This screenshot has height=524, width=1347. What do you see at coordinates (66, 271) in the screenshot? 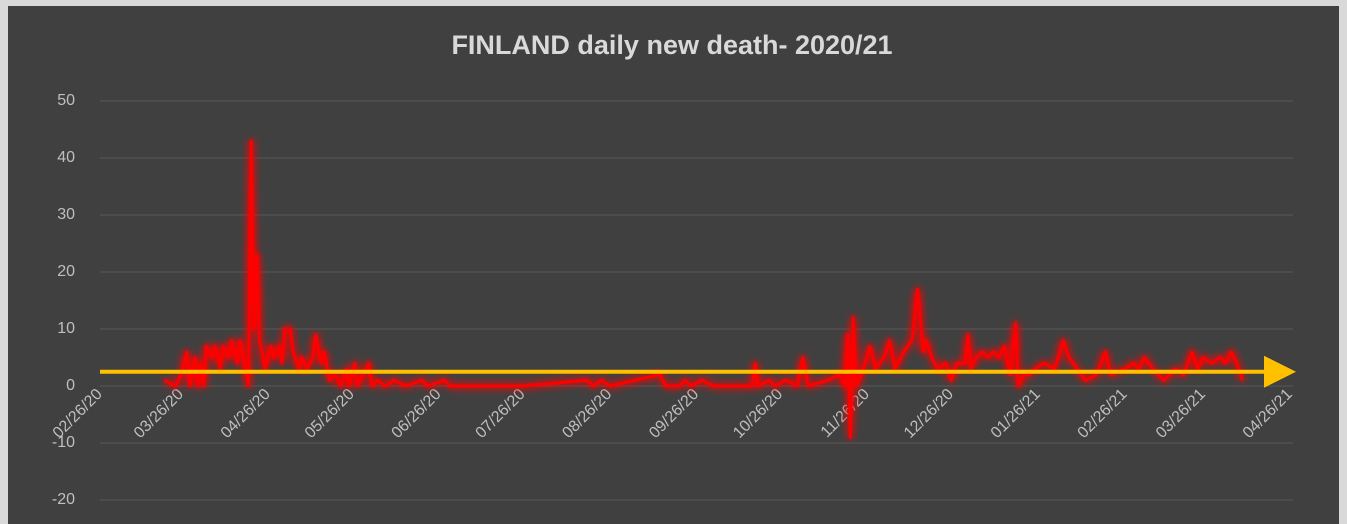
I see `y-tick-label: 20` at bounding box center [66, 271].